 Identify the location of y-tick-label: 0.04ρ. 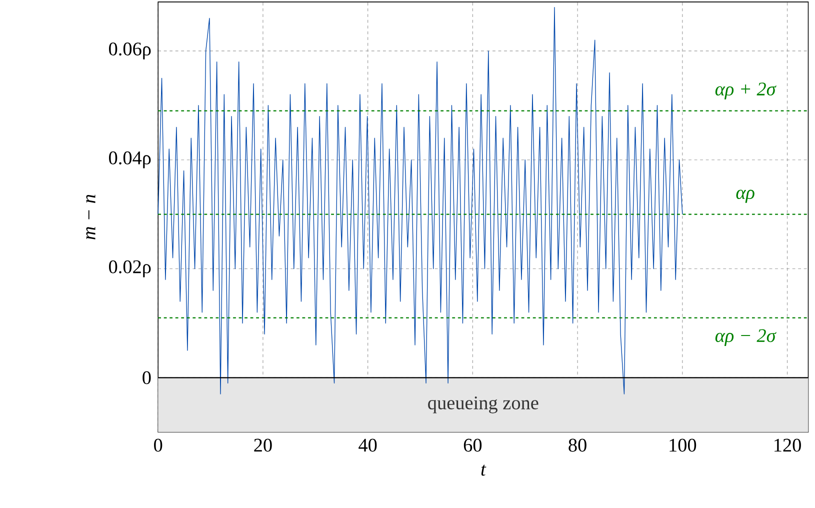
(130, 159).